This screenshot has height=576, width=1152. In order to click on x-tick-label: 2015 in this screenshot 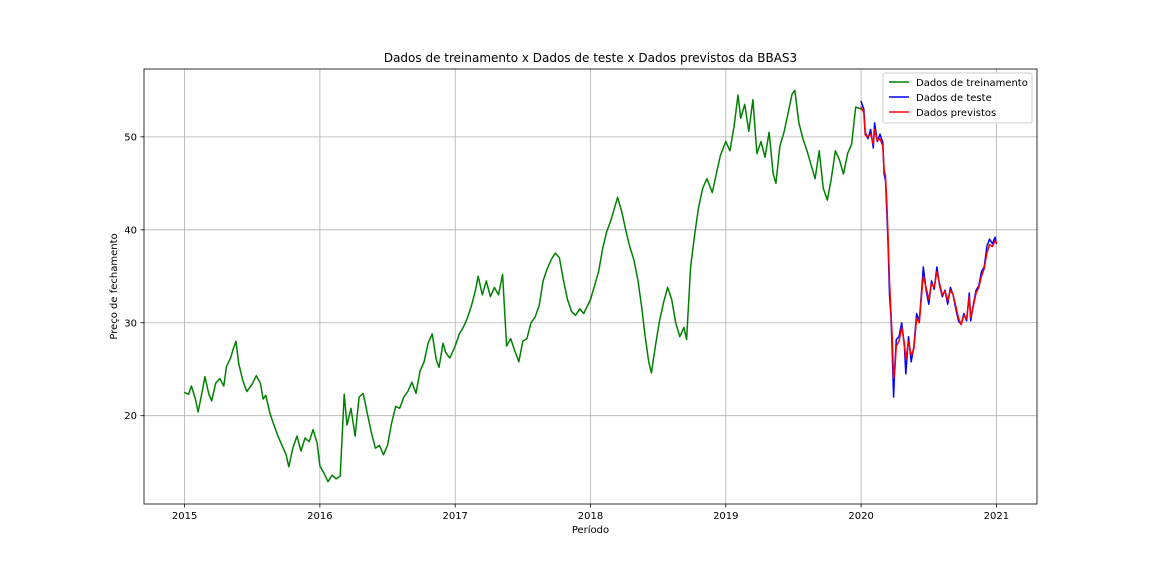, I will do `click(184, 516)`.